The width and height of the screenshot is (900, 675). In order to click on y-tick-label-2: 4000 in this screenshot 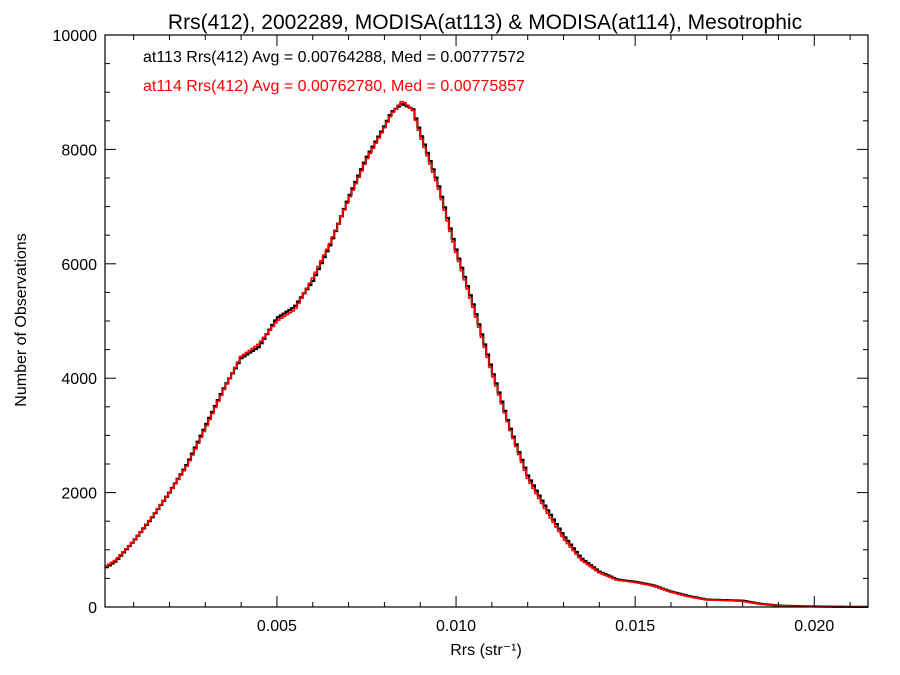, I will do `click(79, 379)`.